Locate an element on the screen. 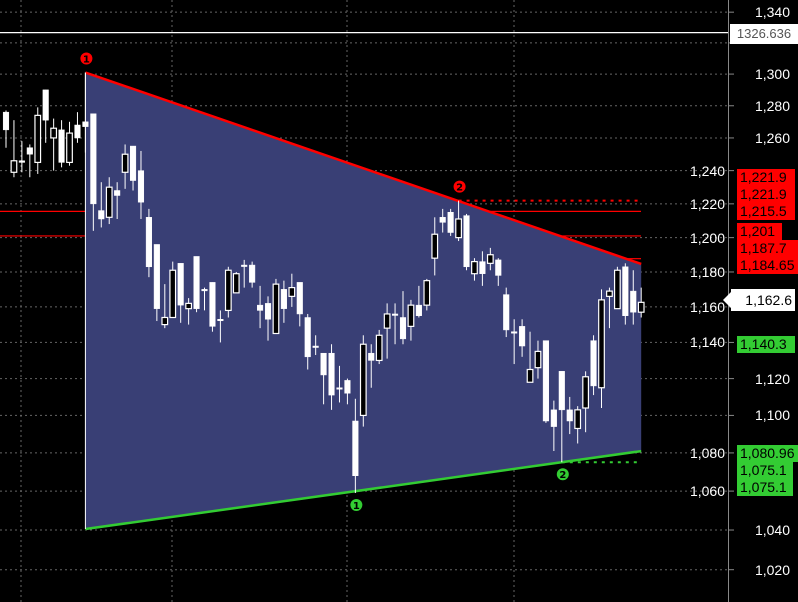  price-label-1080-96: 1,080.96 is located at coordinates (767, 453).